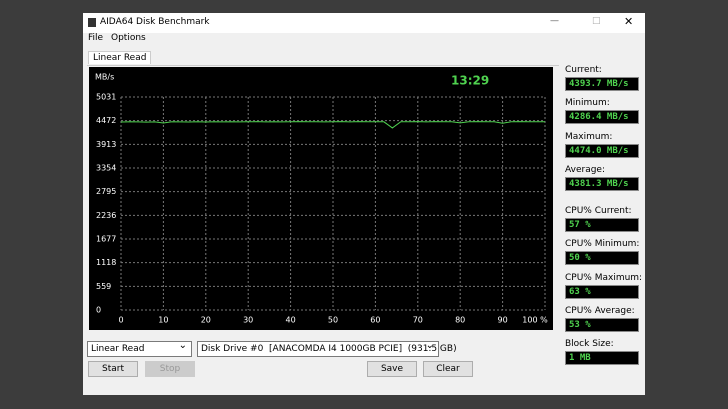  Describe the element at coordinates (554, 21) in the screenshot. I see `minimize: —` at that location.